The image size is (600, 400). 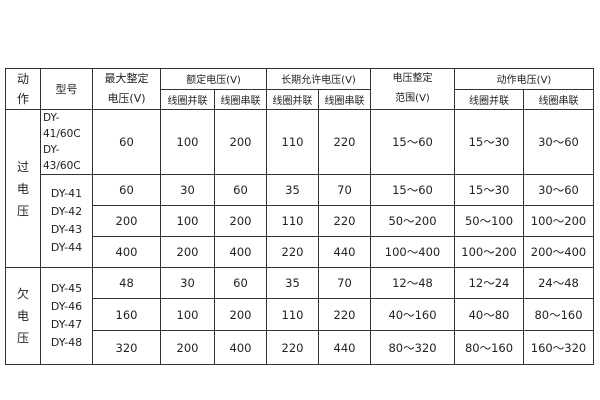 What do you see at coordinates (126, 314) in the screenshot?
I see `value-max: 160` at bounding box center [126, 314].